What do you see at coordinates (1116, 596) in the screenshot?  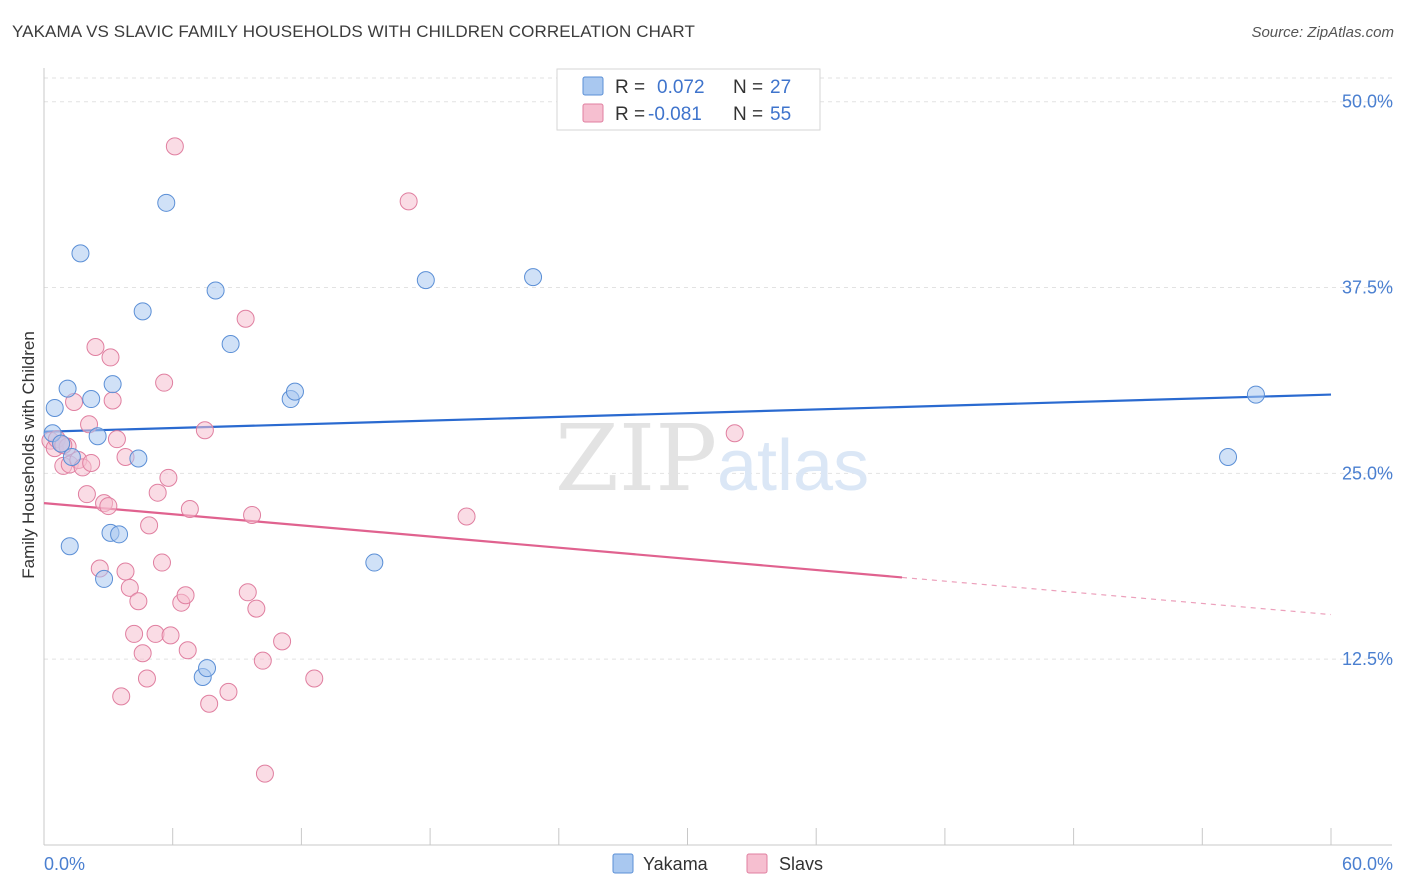 I see `trend-line-dashed-slavs` at bounding box center [1116, 596].